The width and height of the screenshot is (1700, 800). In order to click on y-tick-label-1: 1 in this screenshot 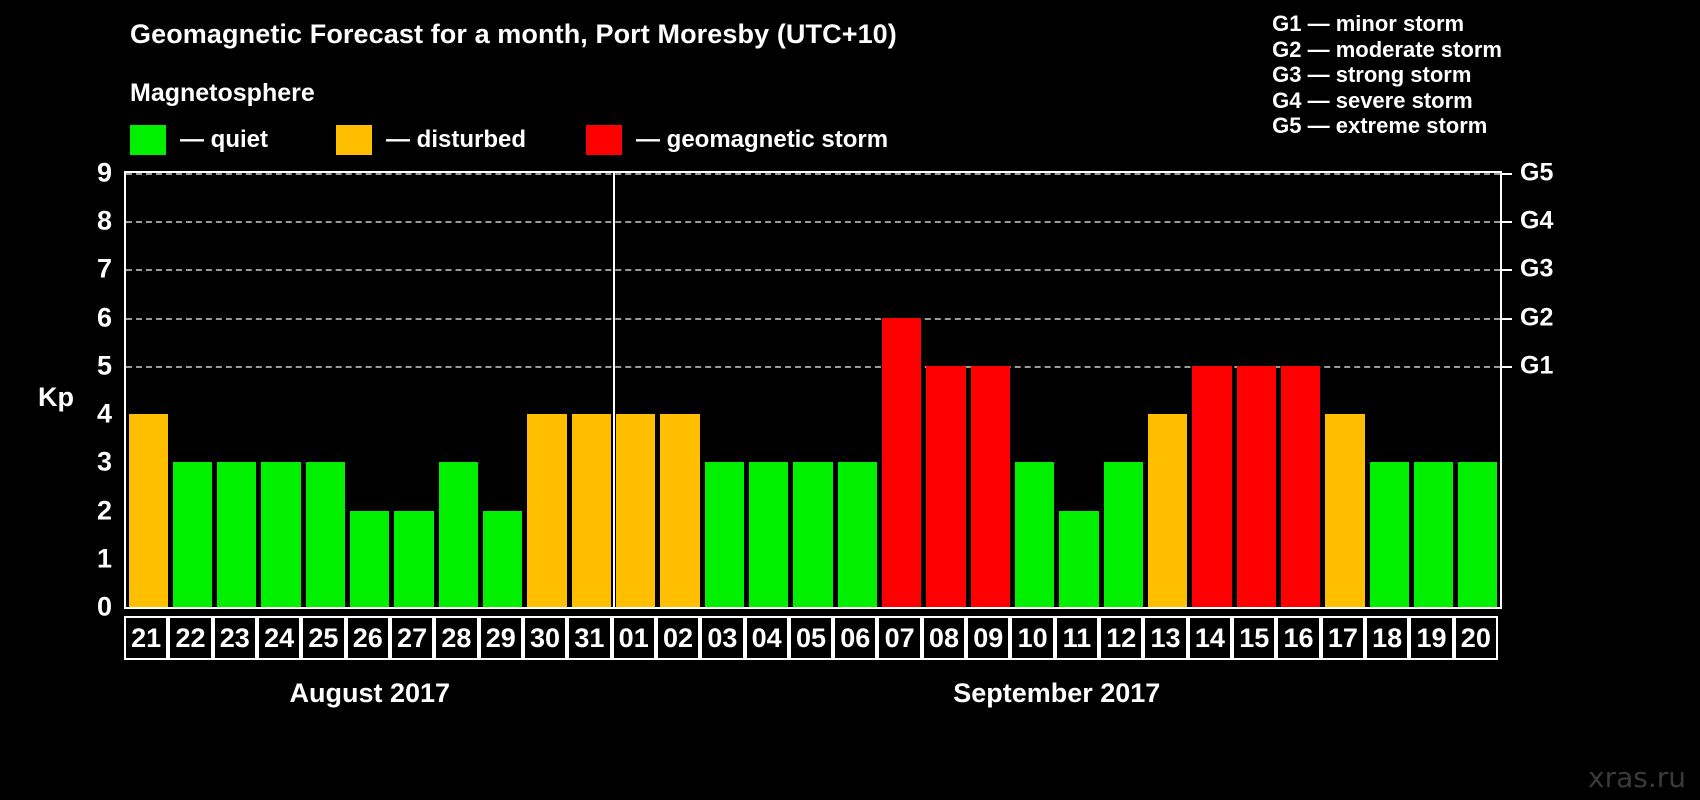, I will do `click(104, 558)`.